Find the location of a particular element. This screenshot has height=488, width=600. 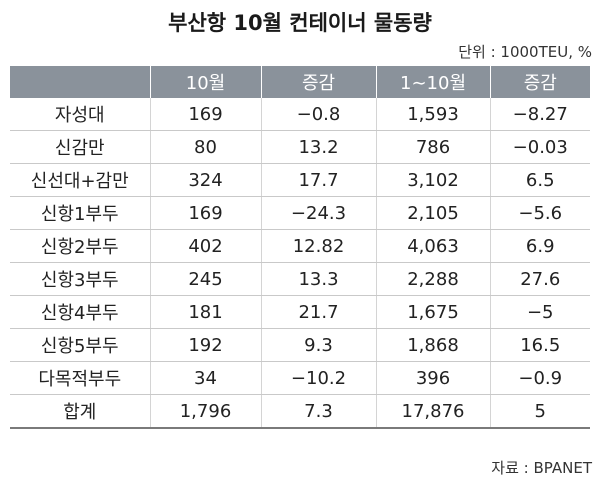

table-row: 다목적부두 34 −10.2 396 −0.9 is located at coordinates (300, 378).